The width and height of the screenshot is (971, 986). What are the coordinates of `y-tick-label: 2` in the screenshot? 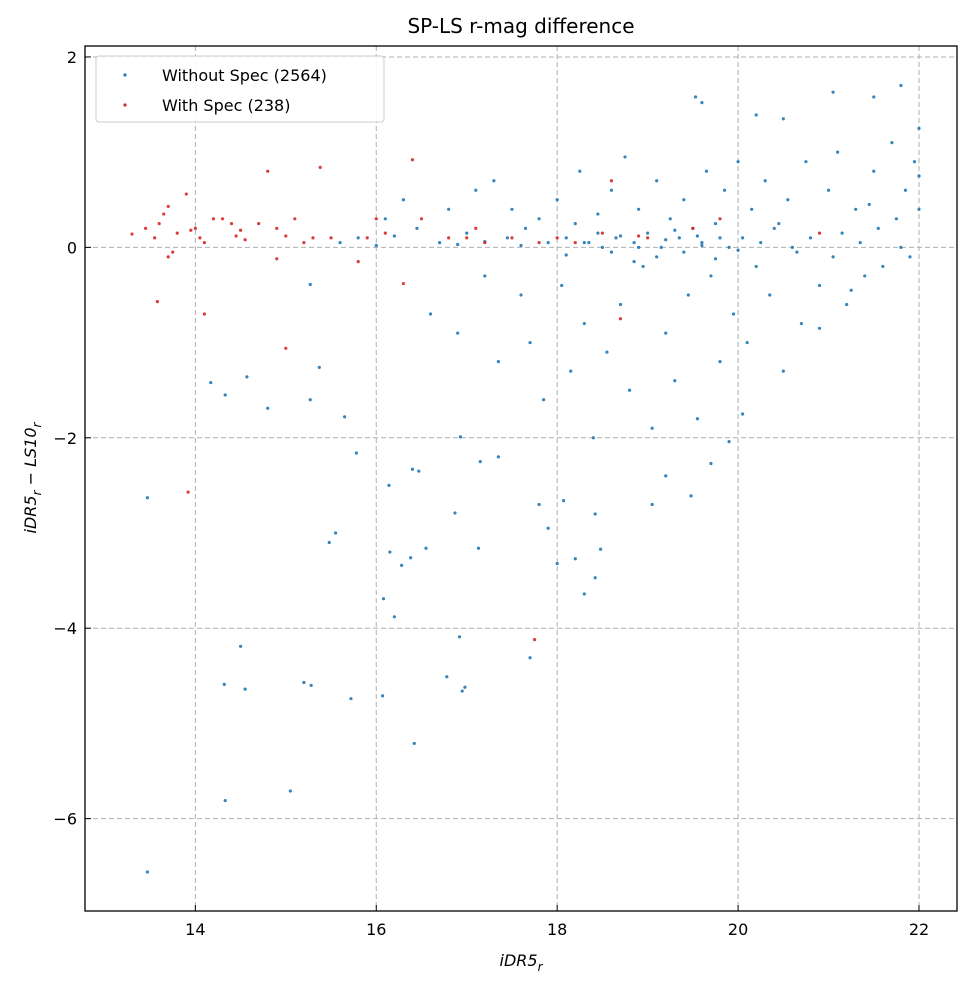 It's located at (72, 57).